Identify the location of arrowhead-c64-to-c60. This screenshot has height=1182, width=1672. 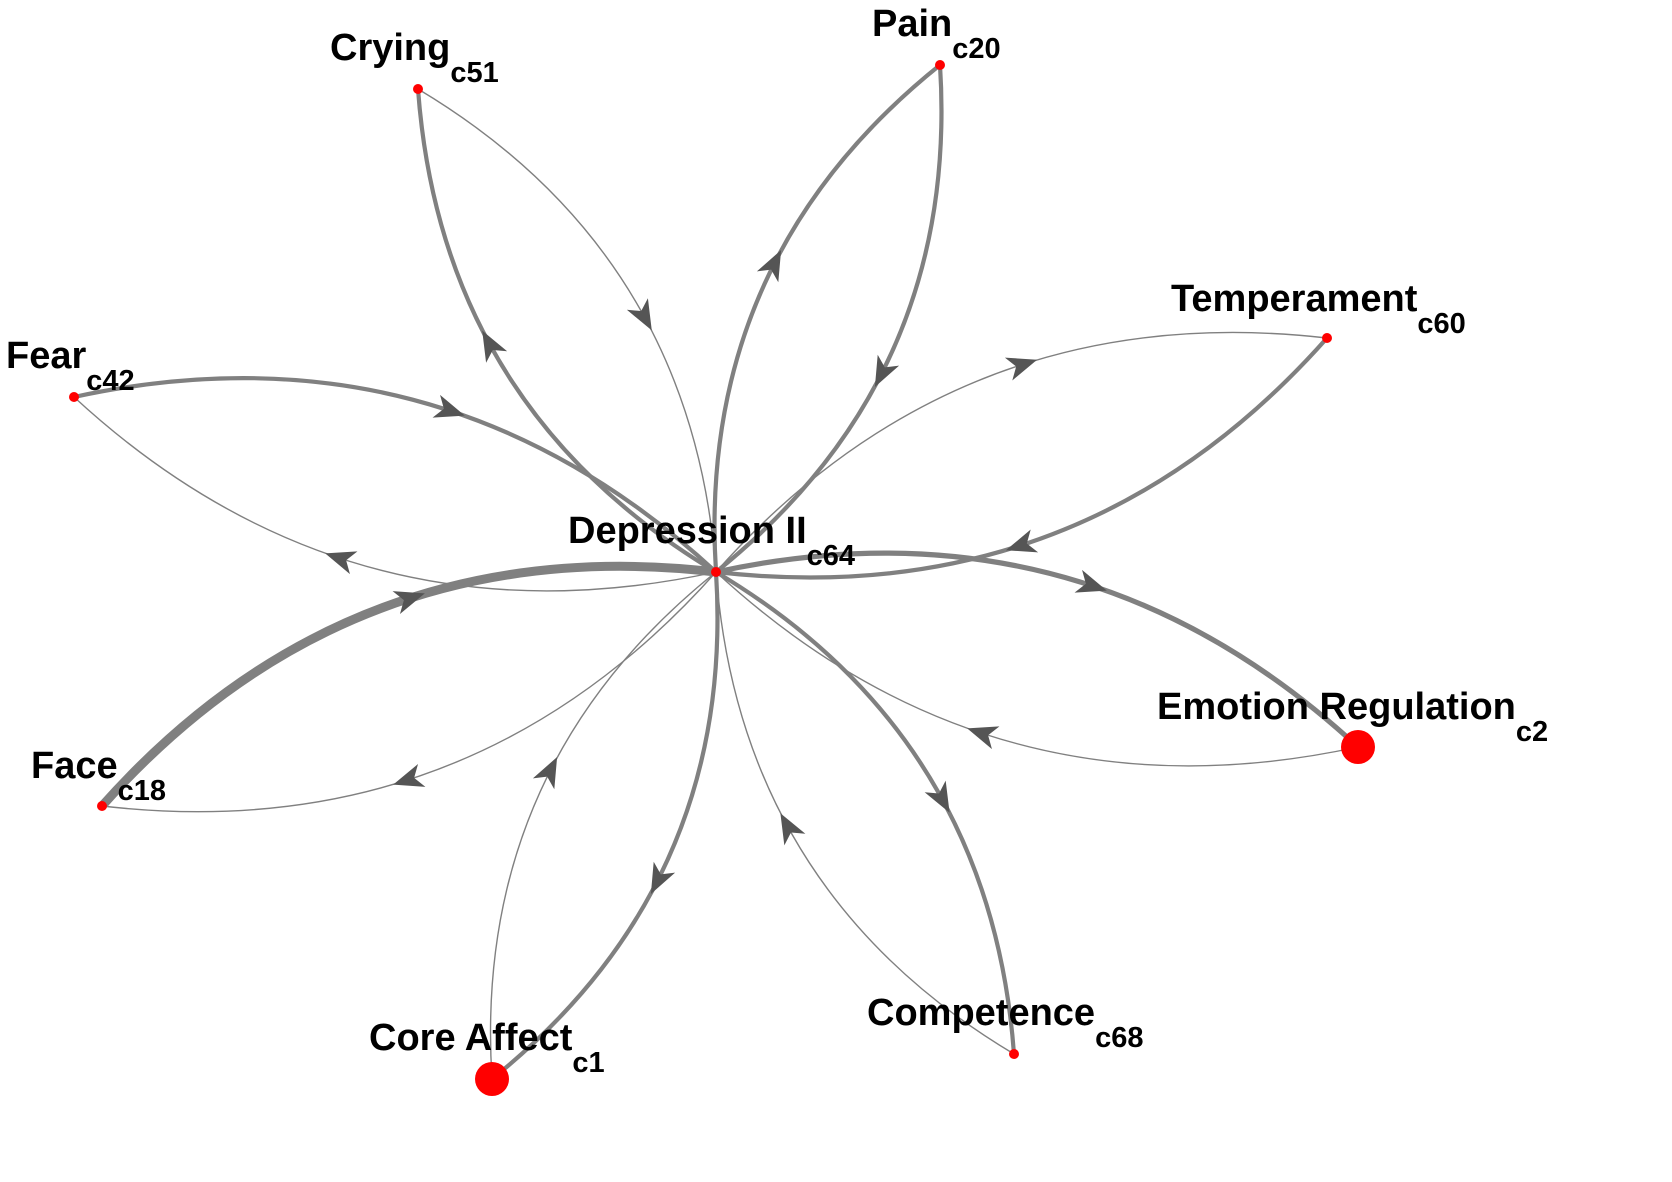
(1021, 369).